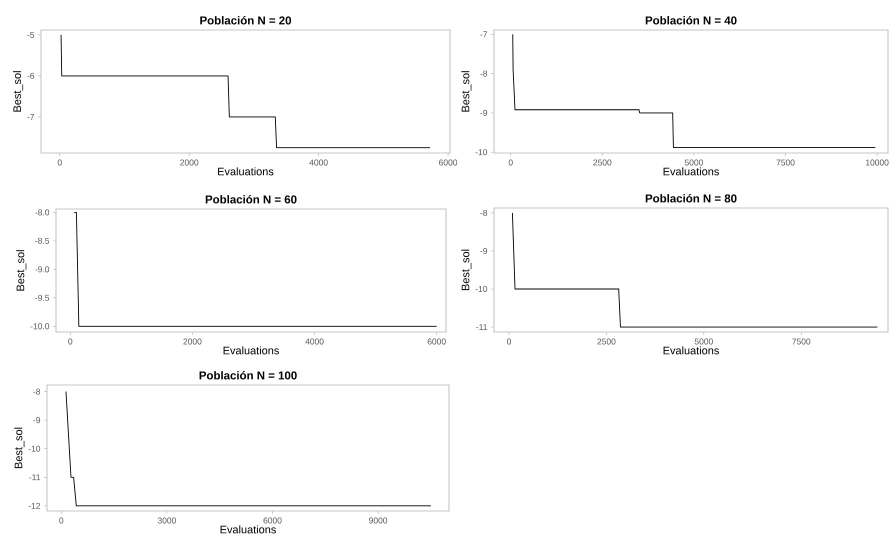 The width and height of the screenshot is (890, 539). What do you see at coordinates (42, 212) in the screenshot?
I see `y-tick-label: -8.0` at bounding box center [42, 212].